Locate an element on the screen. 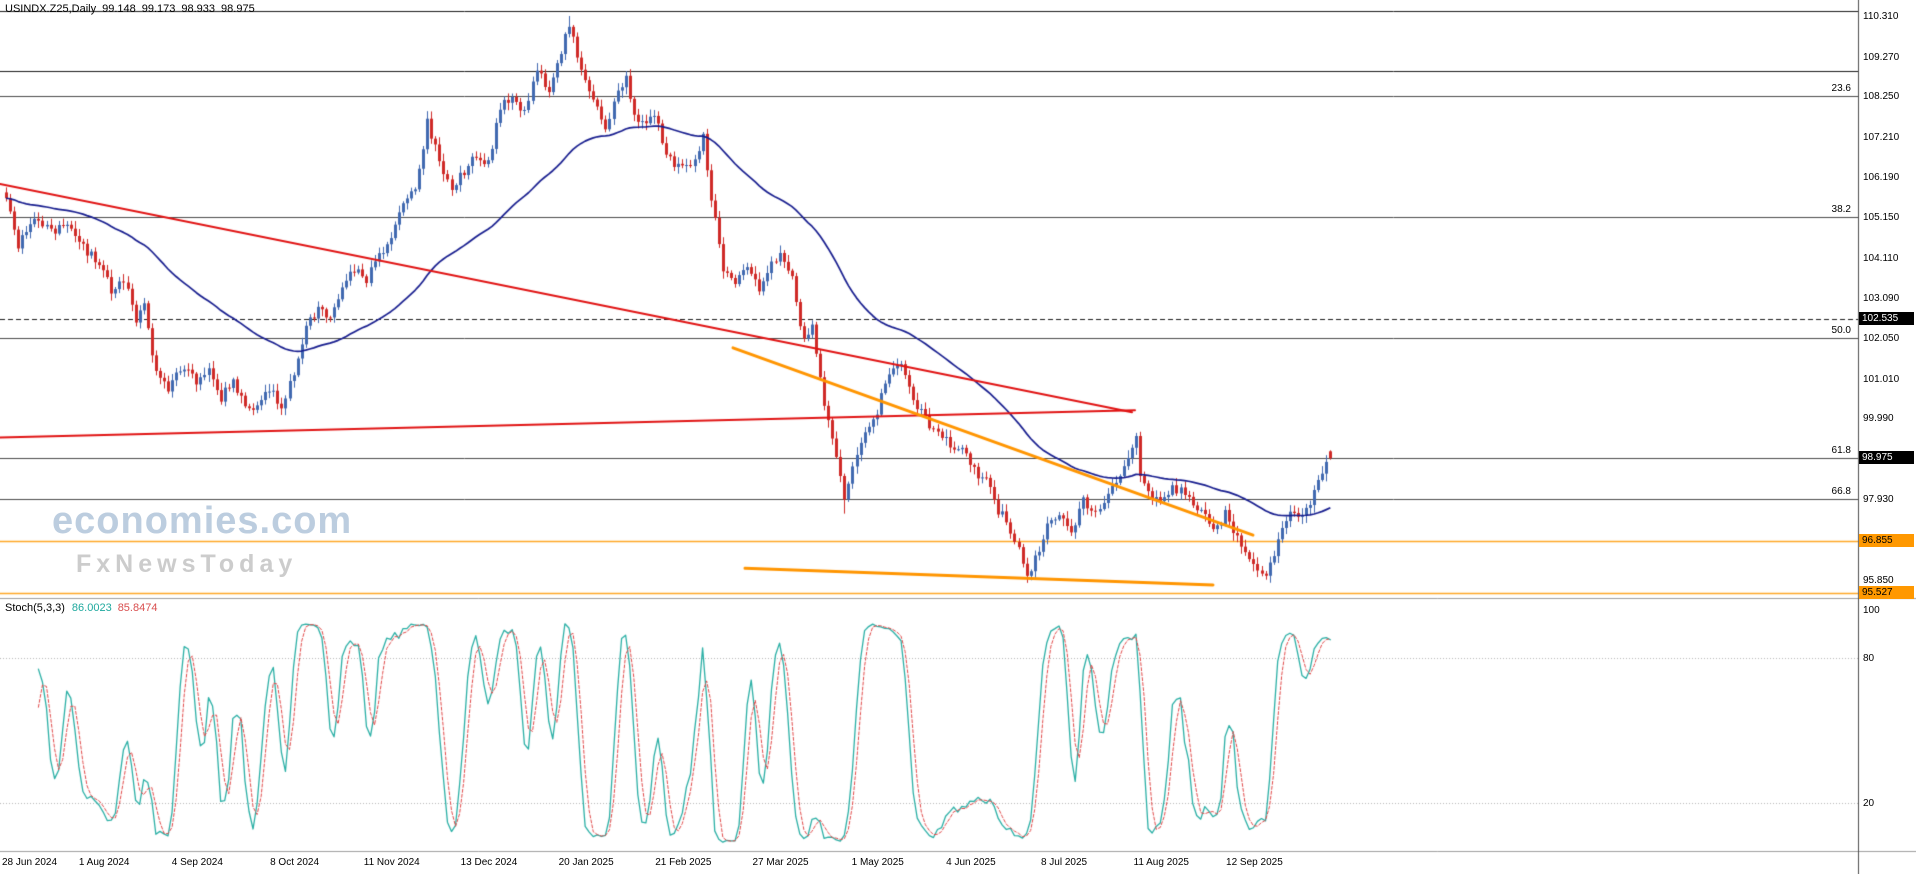 This screenshot has height=874, width=1916. close-value: 98.975 is located at coordinates (238, 9).